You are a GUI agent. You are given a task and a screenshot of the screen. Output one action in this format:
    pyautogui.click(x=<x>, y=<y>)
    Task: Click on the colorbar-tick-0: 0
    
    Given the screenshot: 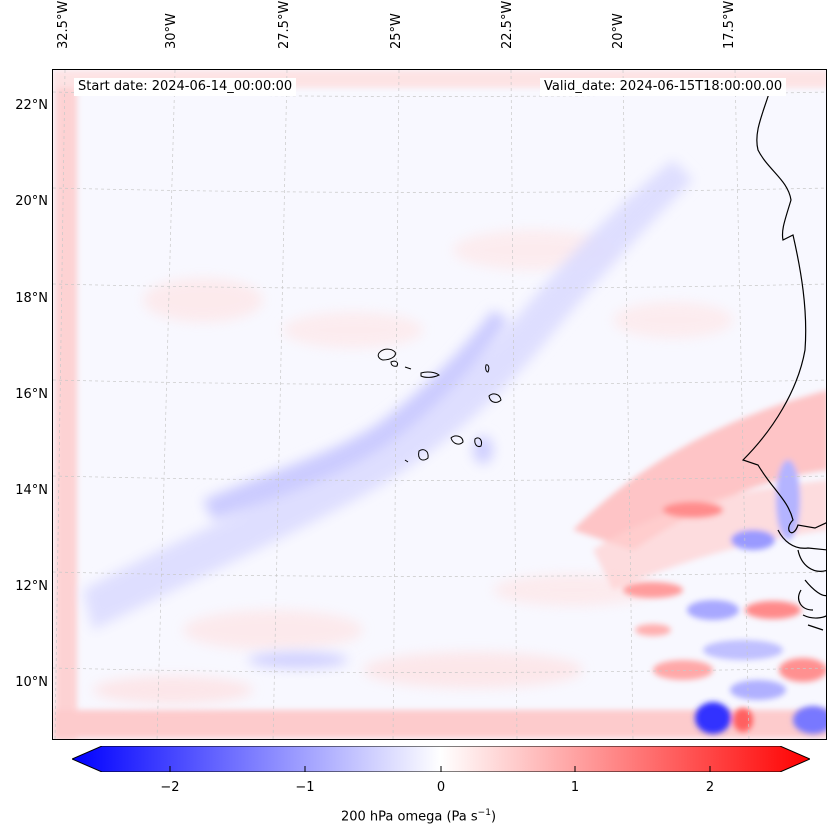 What is the action you would take?
    pyautogui.click(x=441, y=787)
    